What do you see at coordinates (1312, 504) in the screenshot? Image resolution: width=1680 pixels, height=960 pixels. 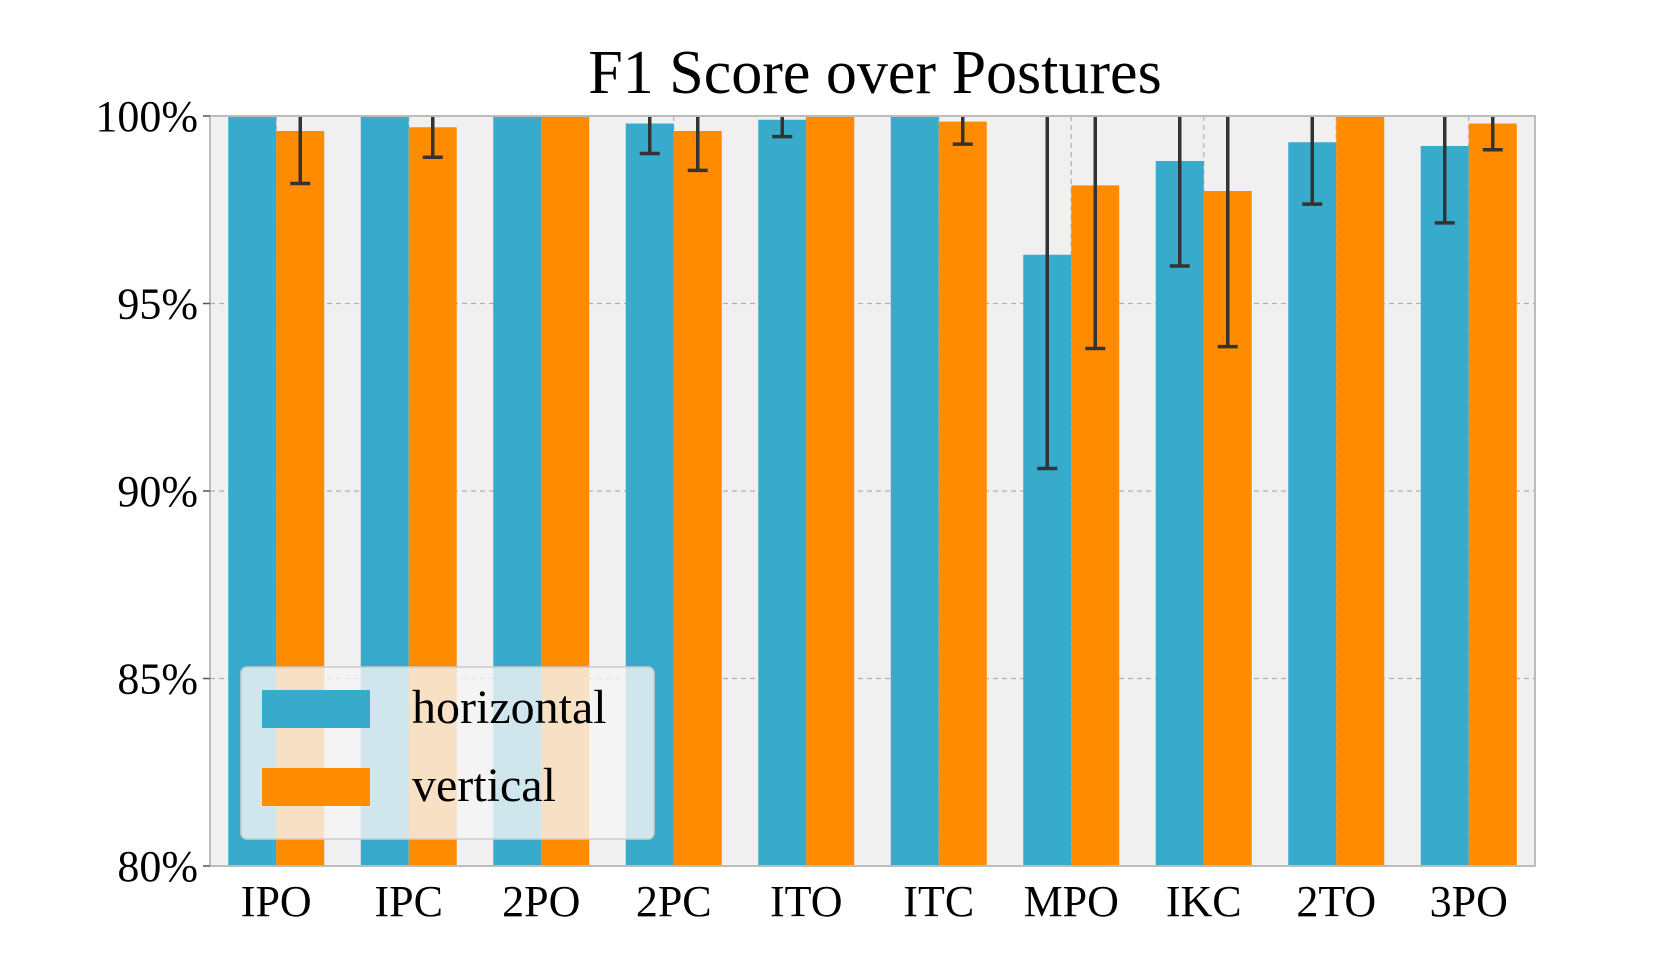 I see `bar-horizontal-2TO` at bounding box center [1312, 504].